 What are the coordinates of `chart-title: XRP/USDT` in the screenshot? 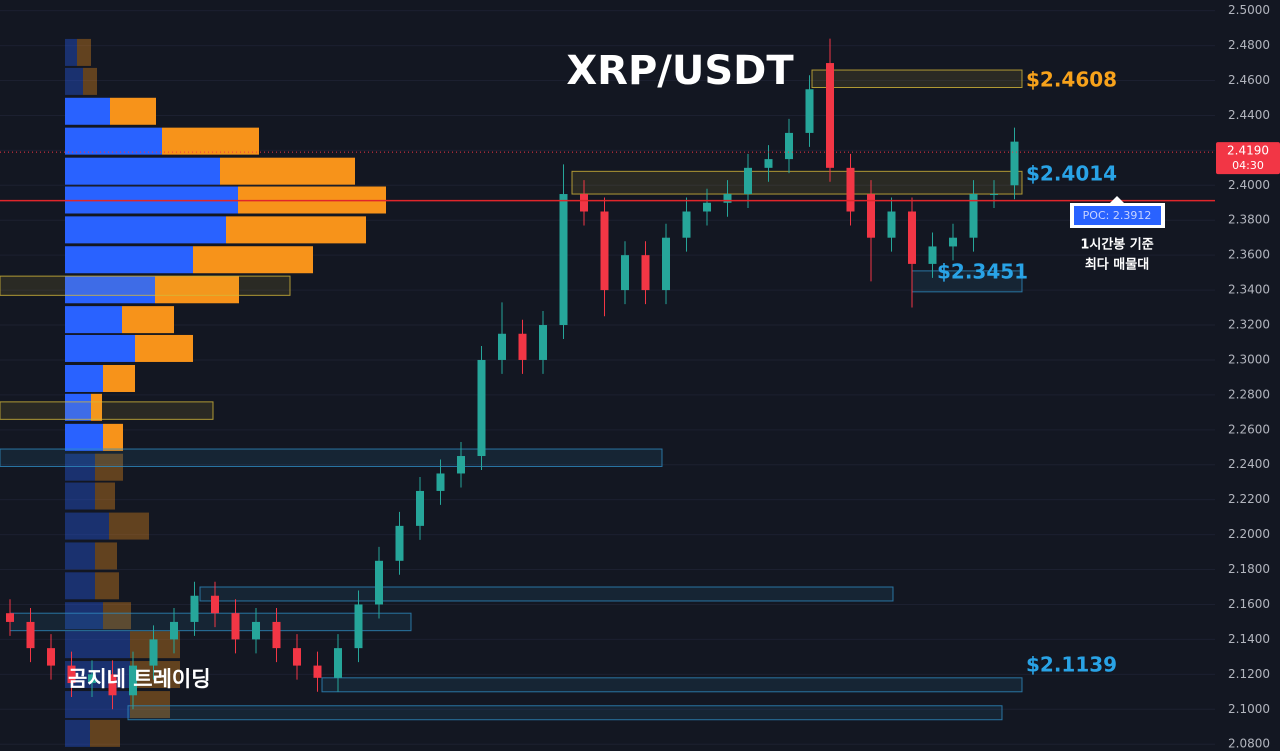 It's located at (680, 71).